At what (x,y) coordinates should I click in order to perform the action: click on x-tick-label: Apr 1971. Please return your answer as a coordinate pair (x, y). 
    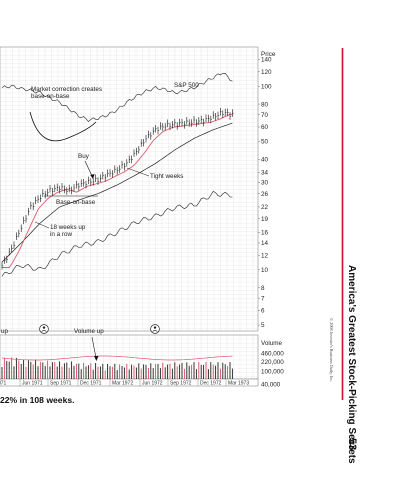
    Looking at the image, I should click on (3, 384).